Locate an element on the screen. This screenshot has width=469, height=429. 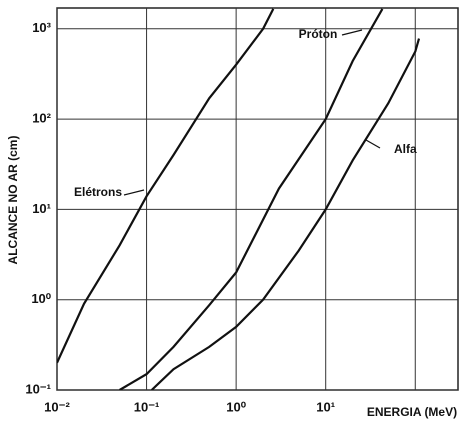
x-axis-title: ENERGIA (MeV) is located at coordinates (412, 412).